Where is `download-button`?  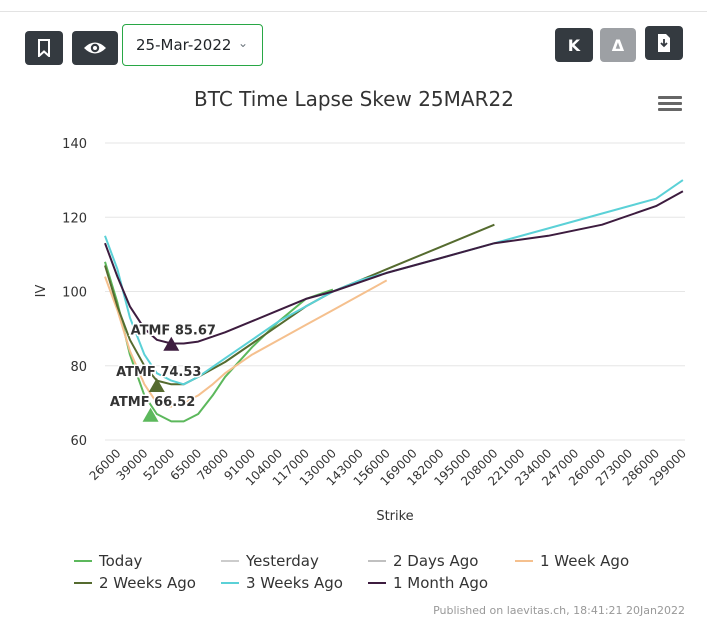
download-button is located at coordinates (664, 43).